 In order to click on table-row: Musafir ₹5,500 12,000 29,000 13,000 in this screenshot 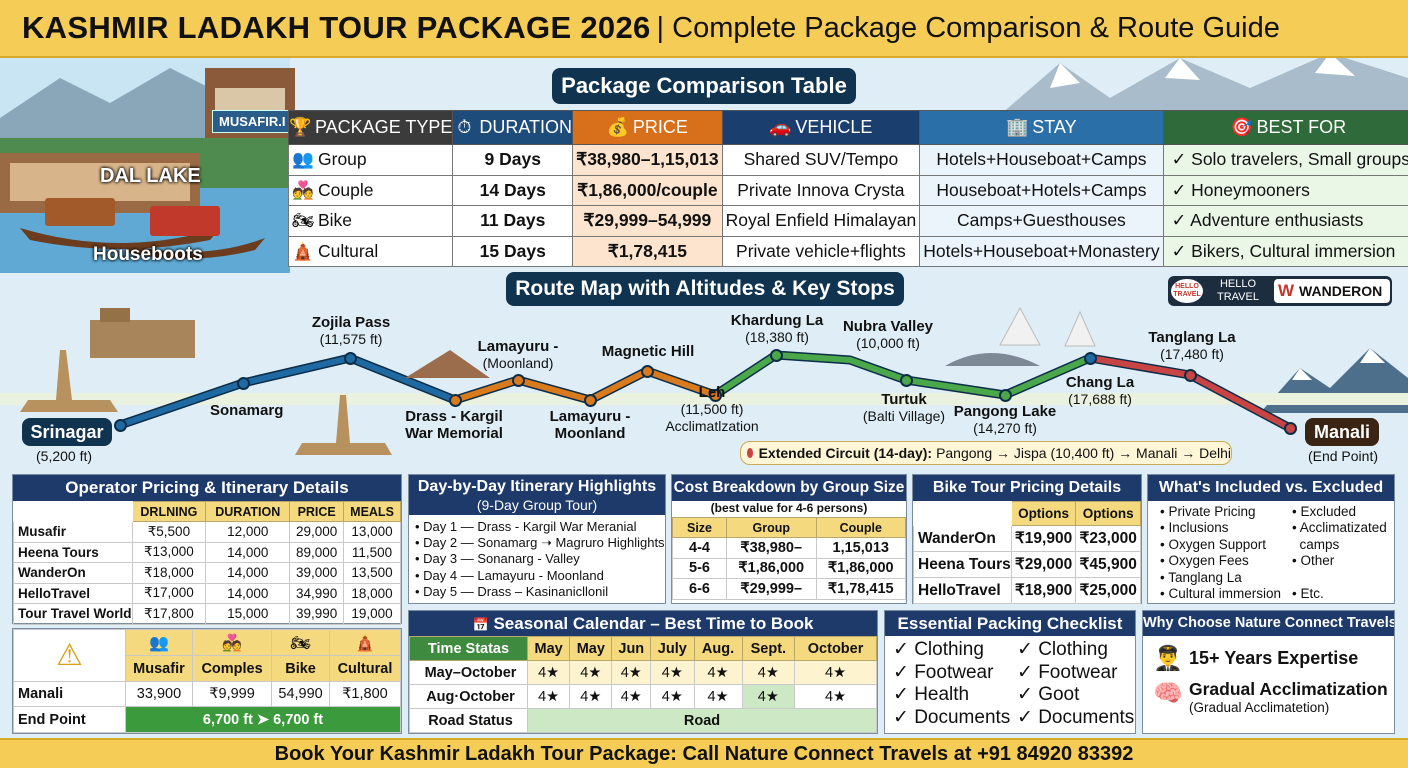, I will do `click(207, 532)`.